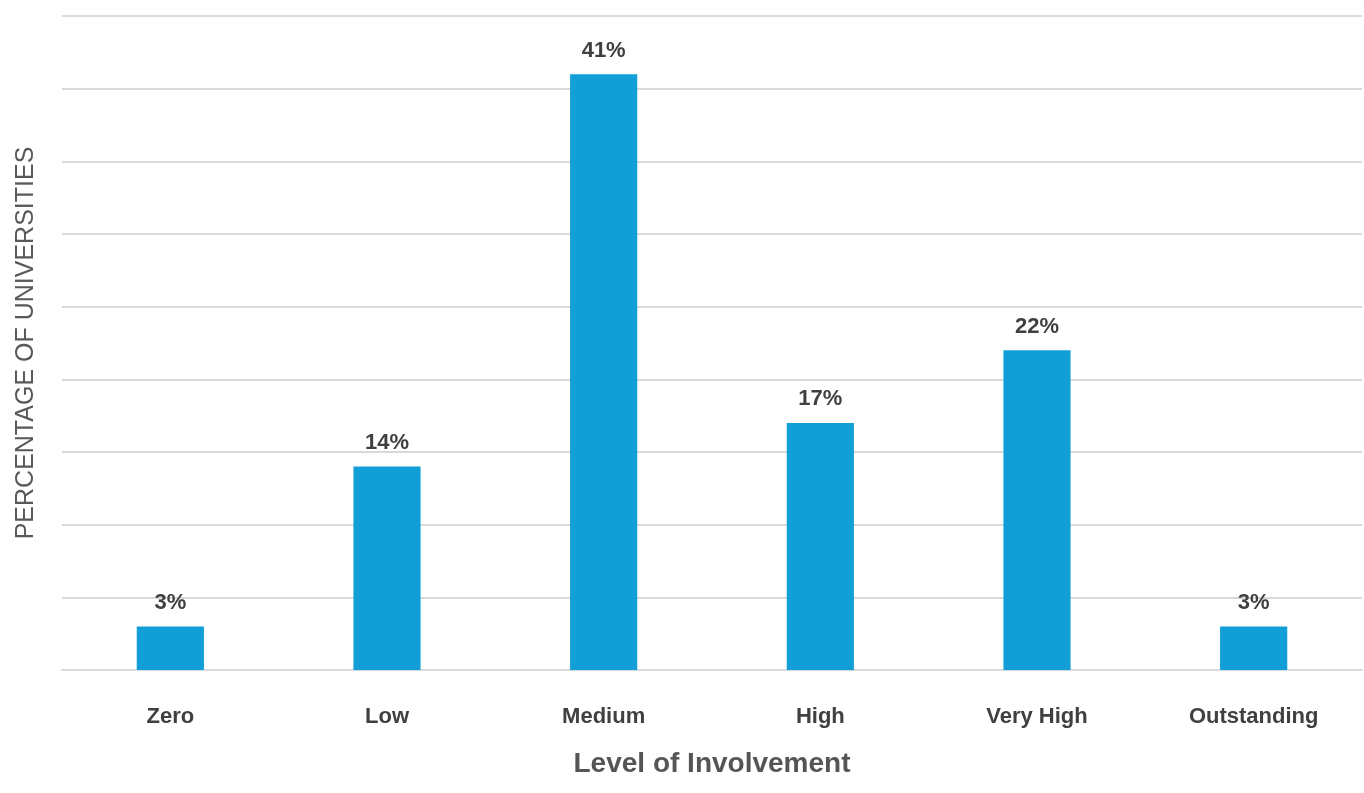  What do you see at coordinates (1037, 715) in the screenshot?
I see `x-tick-label: Very High` at bounding box center [1037, 715].